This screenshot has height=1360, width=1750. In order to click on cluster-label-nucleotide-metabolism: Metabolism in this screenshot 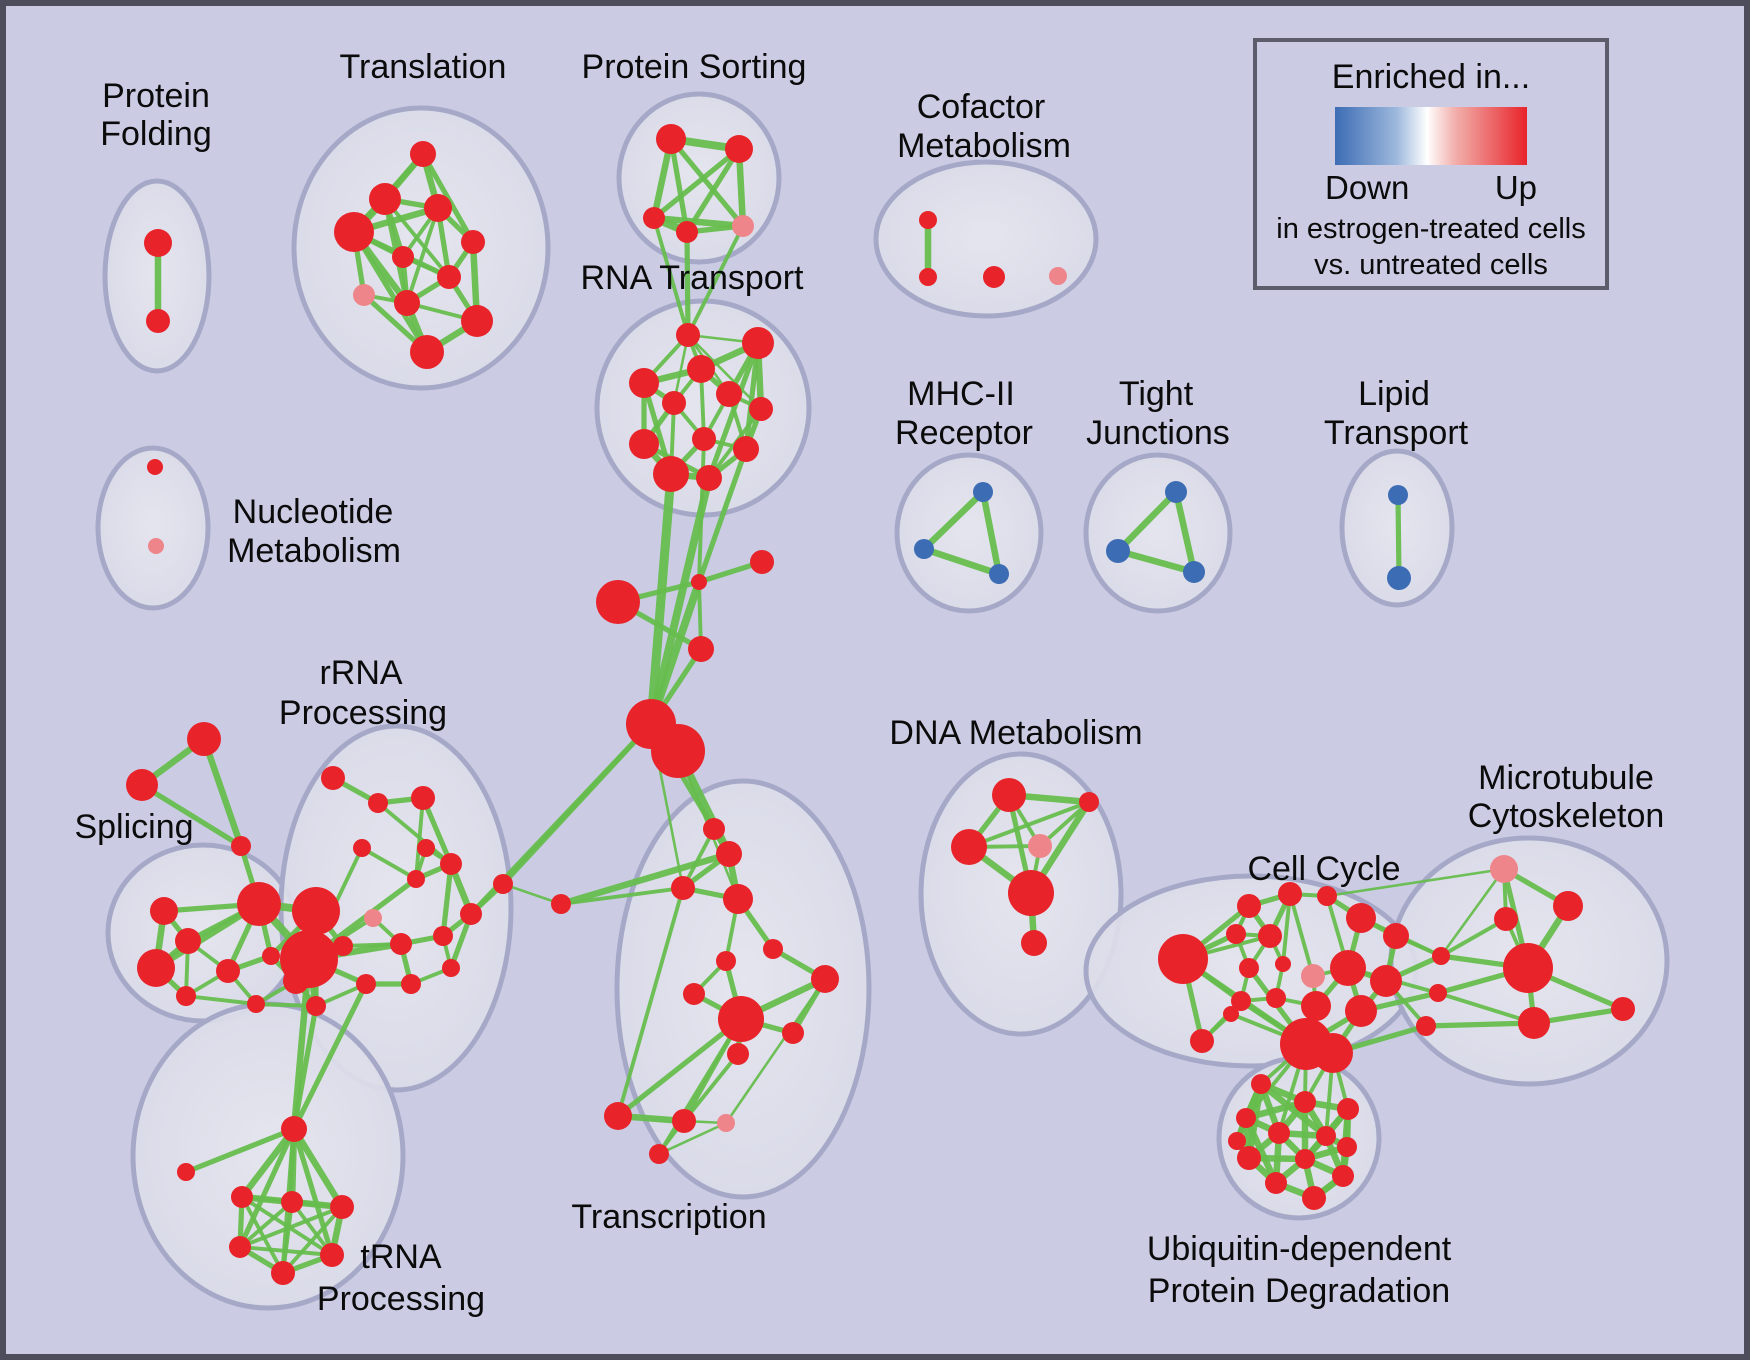, I will do `click(314, 551)`.